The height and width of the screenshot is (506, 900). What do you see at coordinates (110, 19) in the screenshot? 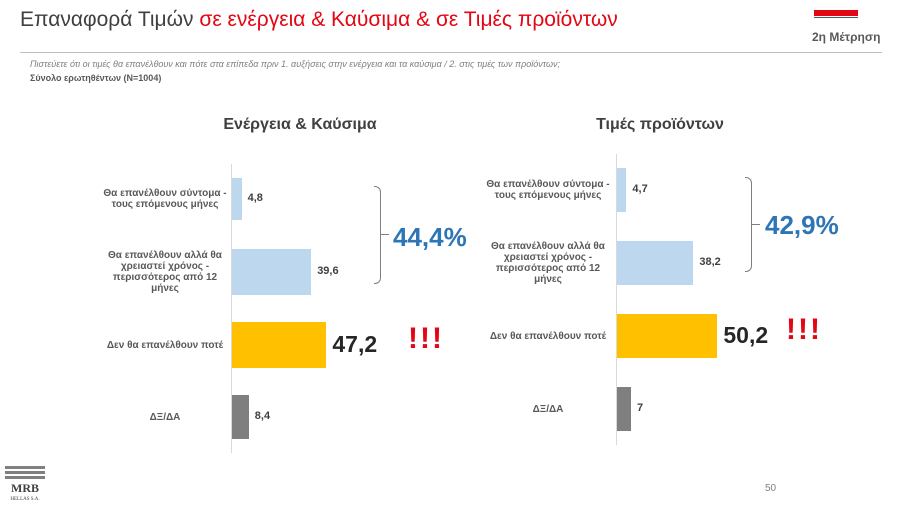
I see `title-plain: Επαναφορά Τιμών` at bounding box center [110, 19].